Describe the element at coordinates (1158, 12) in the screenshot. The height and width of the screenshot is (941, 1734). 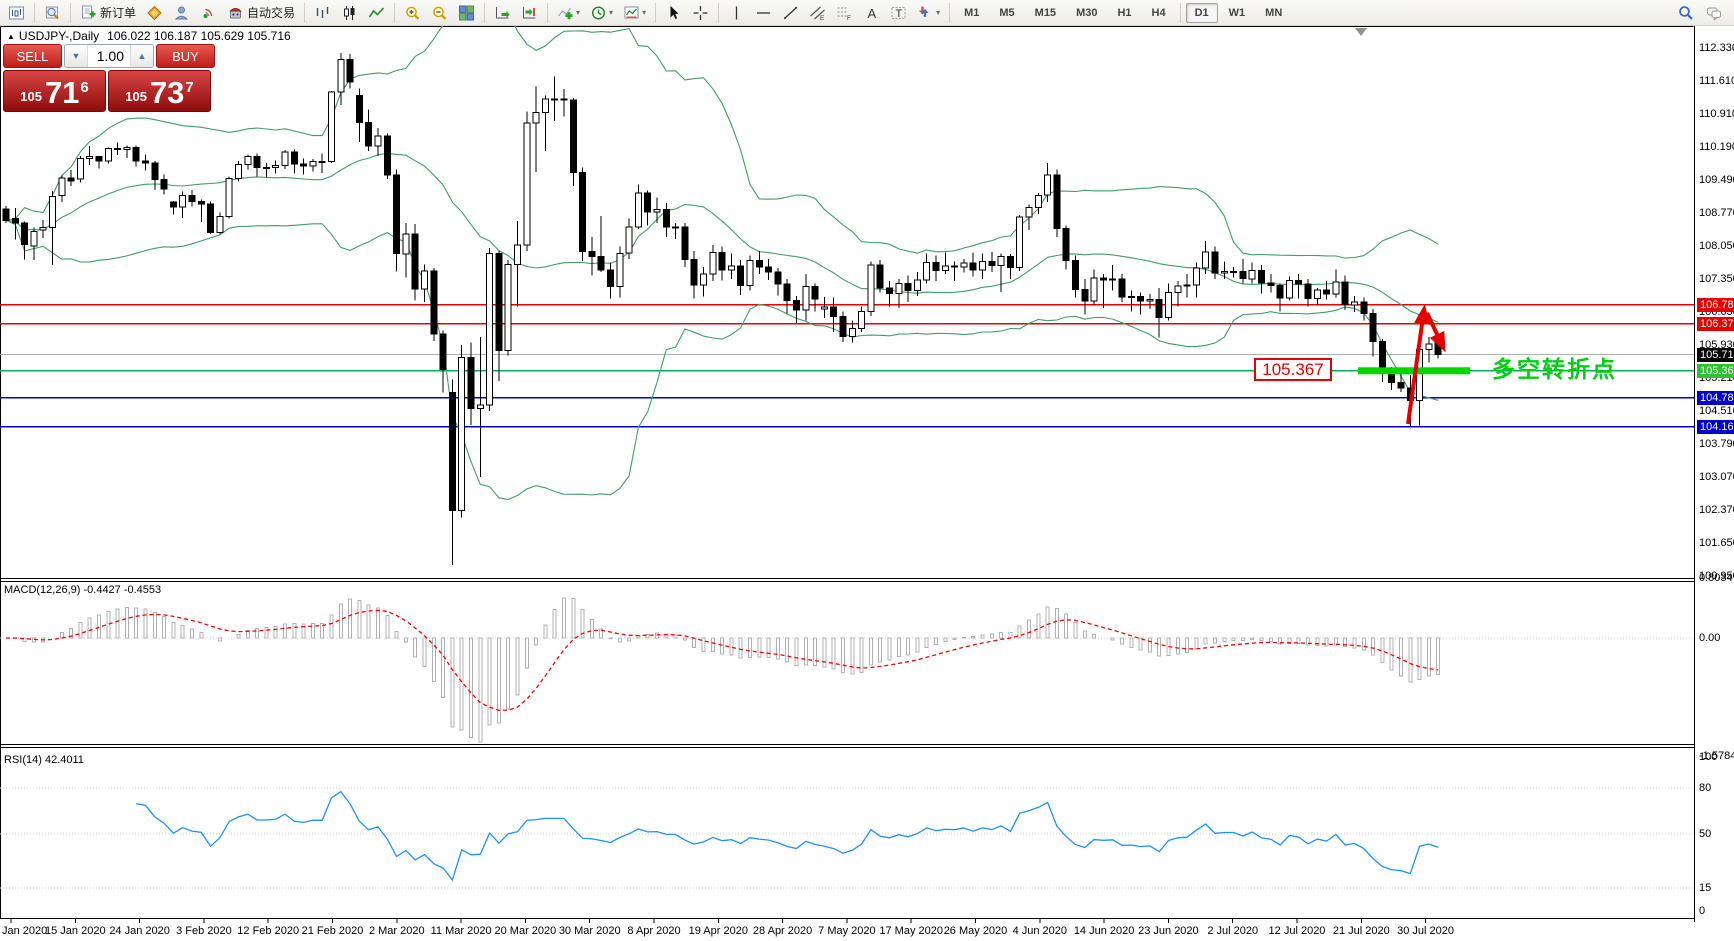
I see `timeframe-H4-button: H4` at that location.